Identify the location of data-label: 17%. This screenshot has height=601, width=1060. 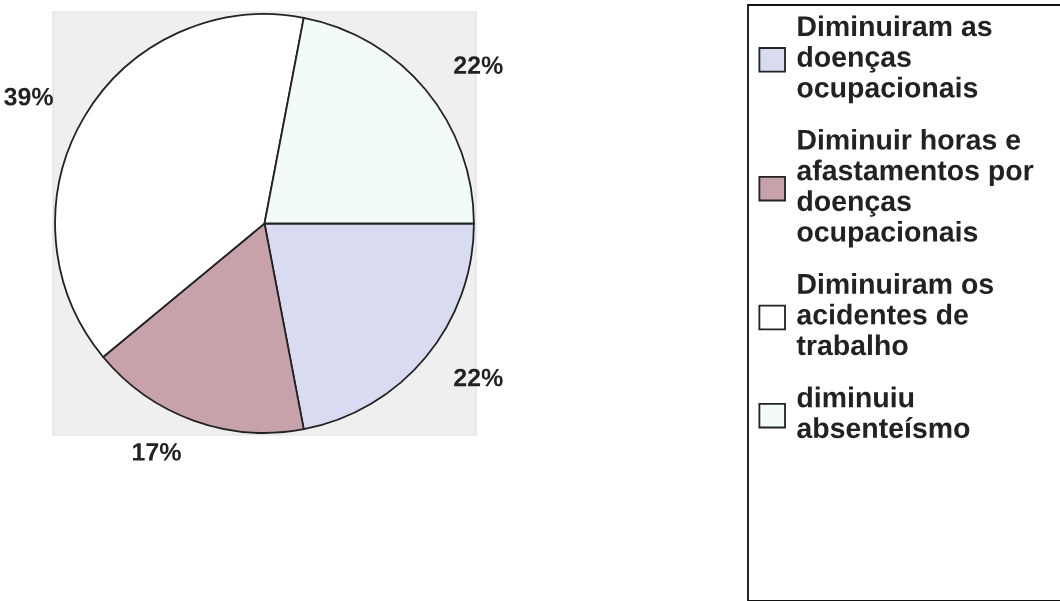
(157, 452).